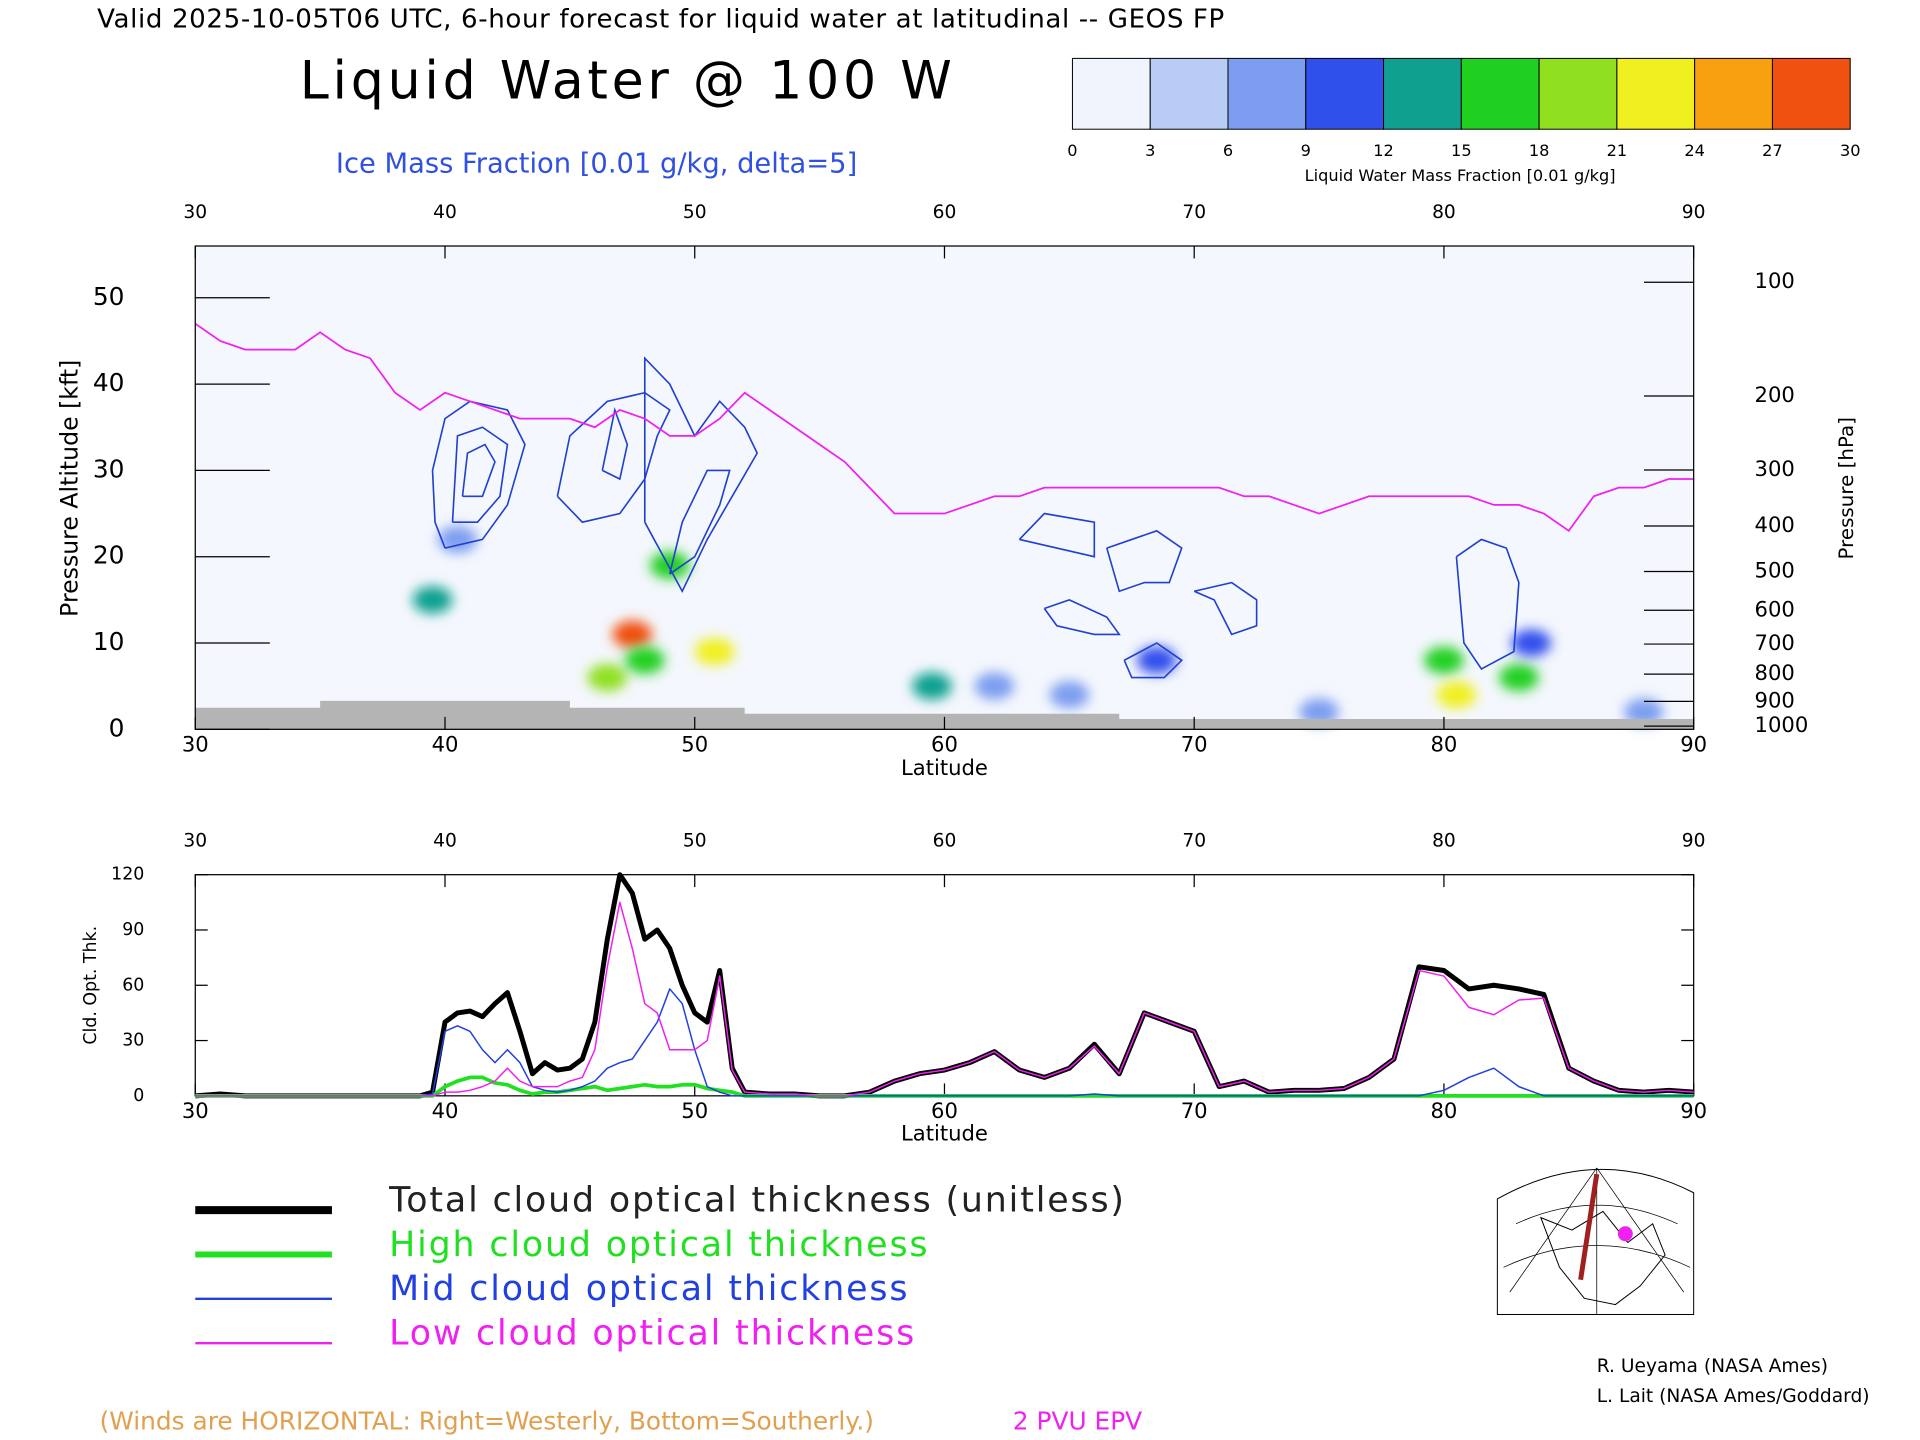  What do you see at coordinates (944, 427) in the screenshot?
I see `epv-line` at bounding box center [944, 427].